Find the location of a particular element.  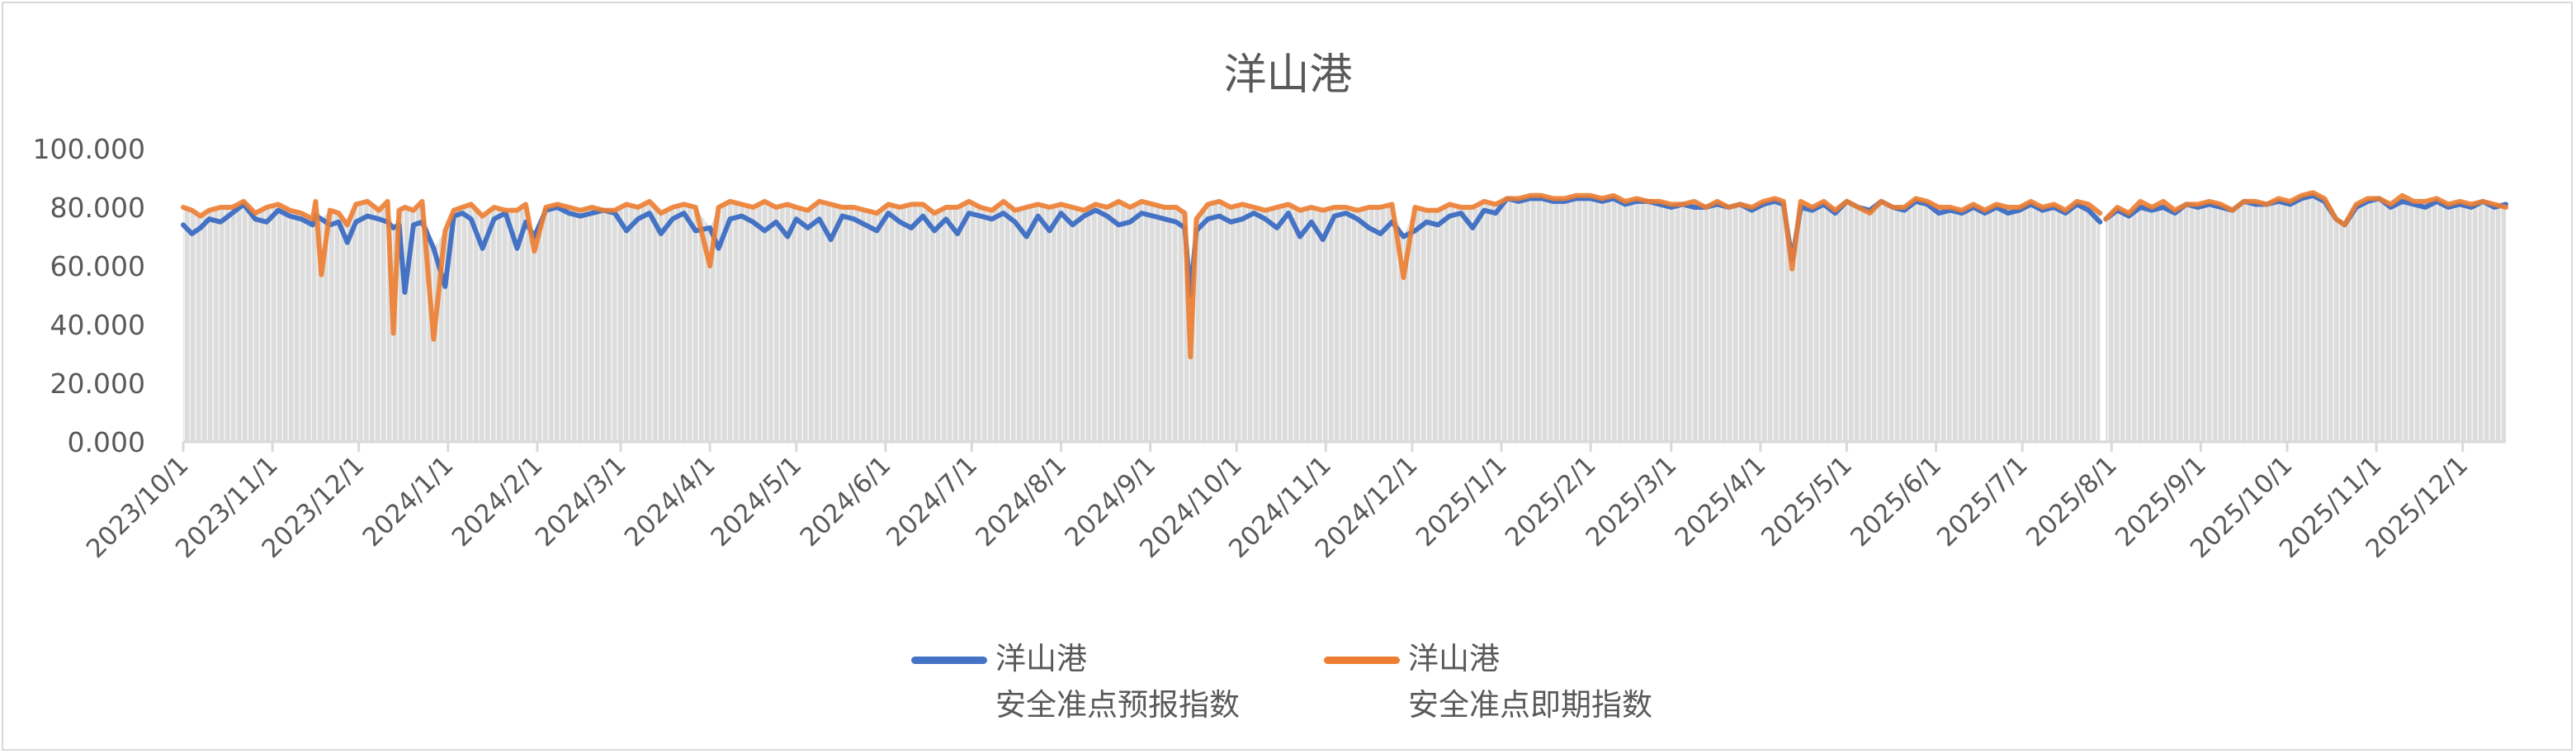

x-tick-label: 2024/7/1 is located at coordinates (932, 501).